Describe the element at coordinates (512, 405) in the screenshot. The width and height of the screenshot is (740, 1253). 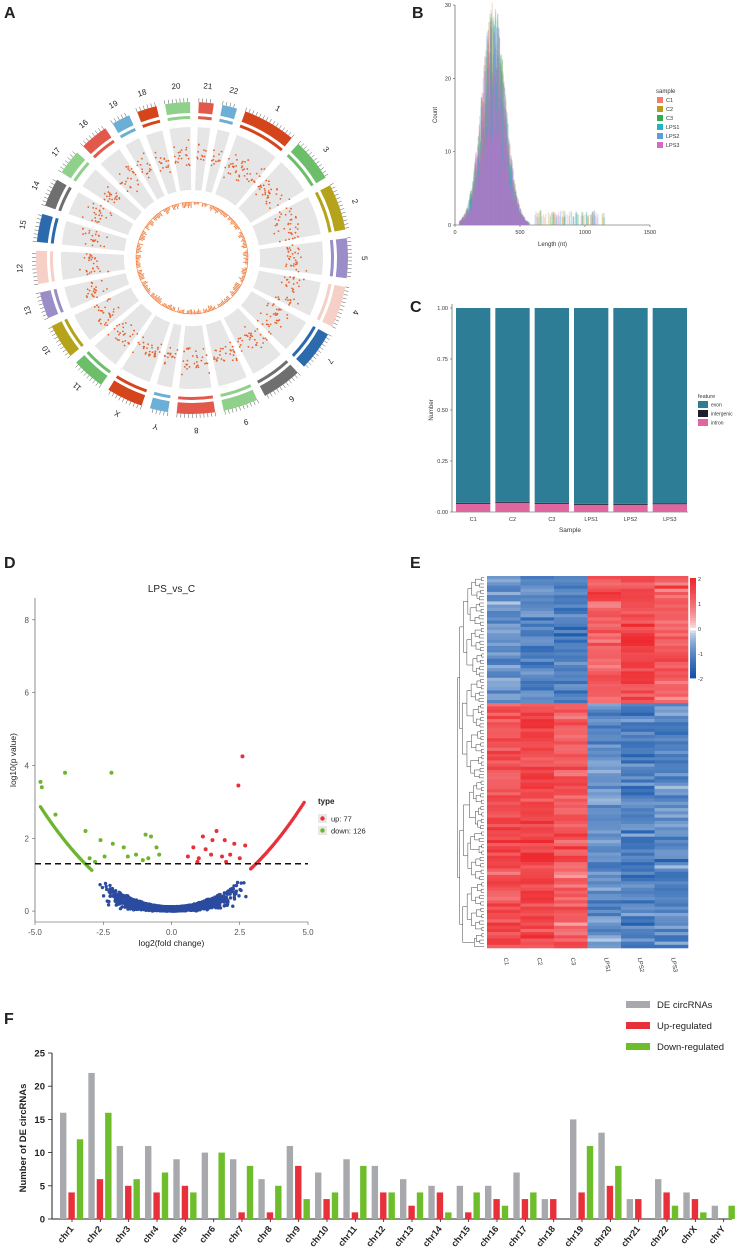
I see `stack-segment-exon` at that location.